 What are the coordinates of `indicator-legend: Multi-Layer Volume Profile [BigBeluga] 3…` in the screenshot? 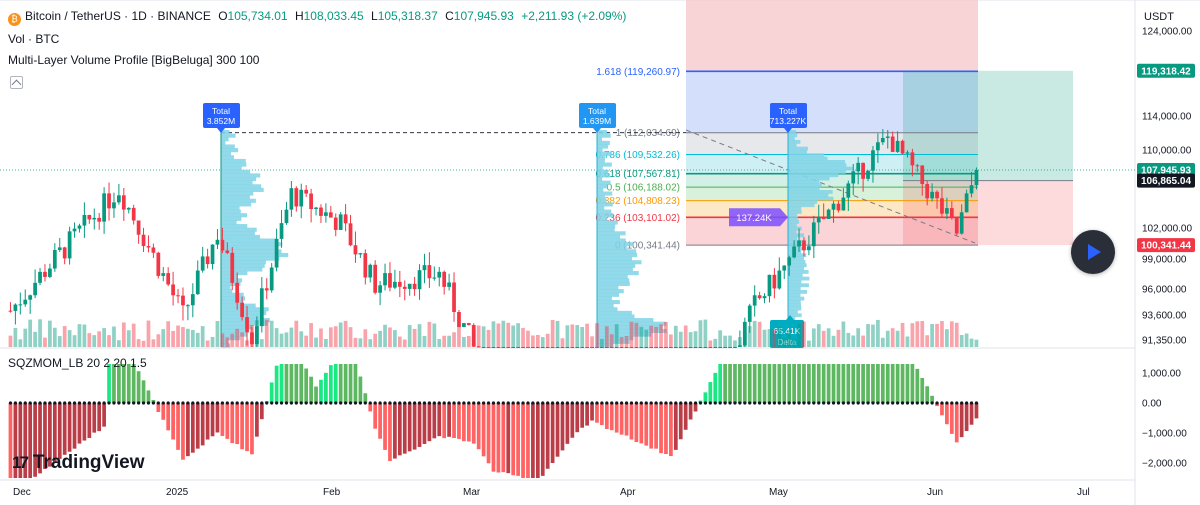 It's located at (134, 60).